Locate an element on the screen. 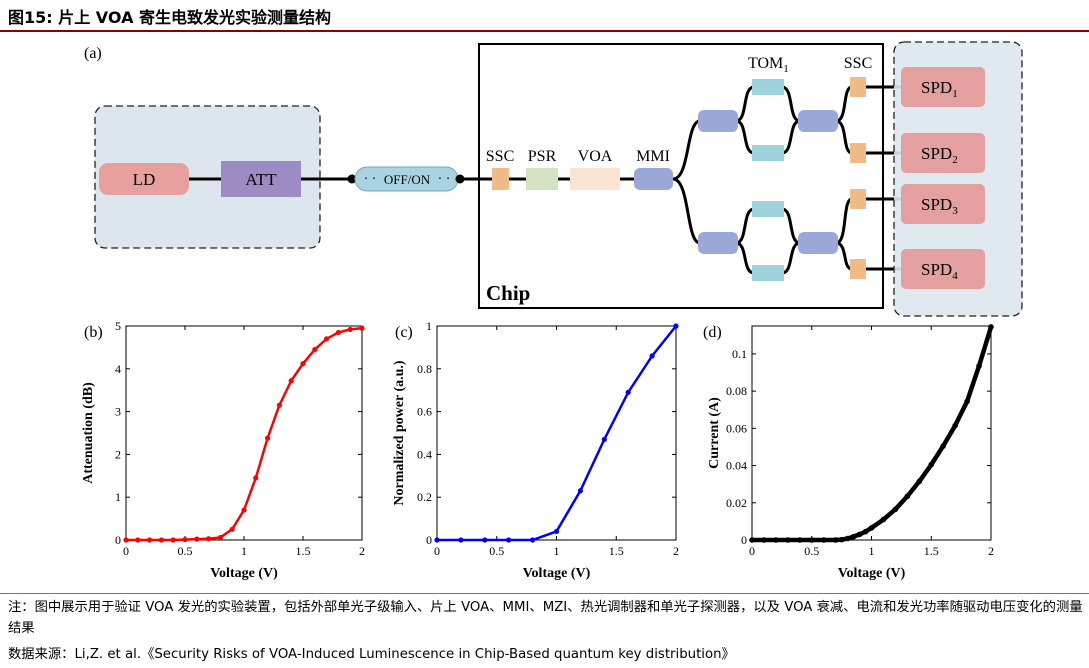 The width and height of the screenshot is (1089, 668). x-tick-label: 2 is located at coordinates (362, 551).